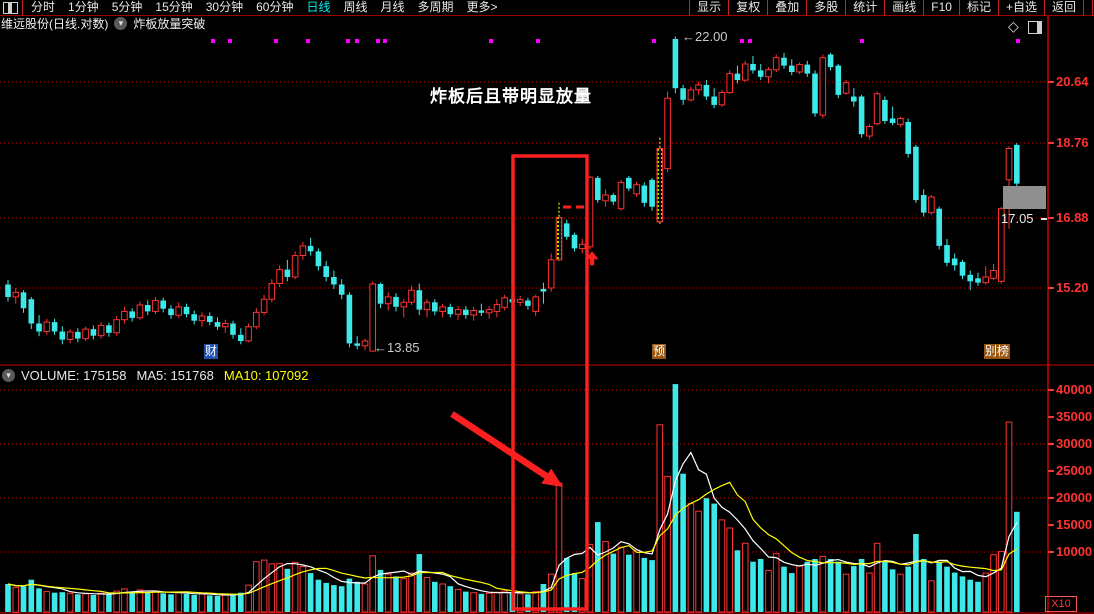 This screenshot has height=614, width=1094. What do you see at coordinates (175, 375) in the screenshot?
I see `ma5-value: MA5: 151768` at bounding box center [175, 375].